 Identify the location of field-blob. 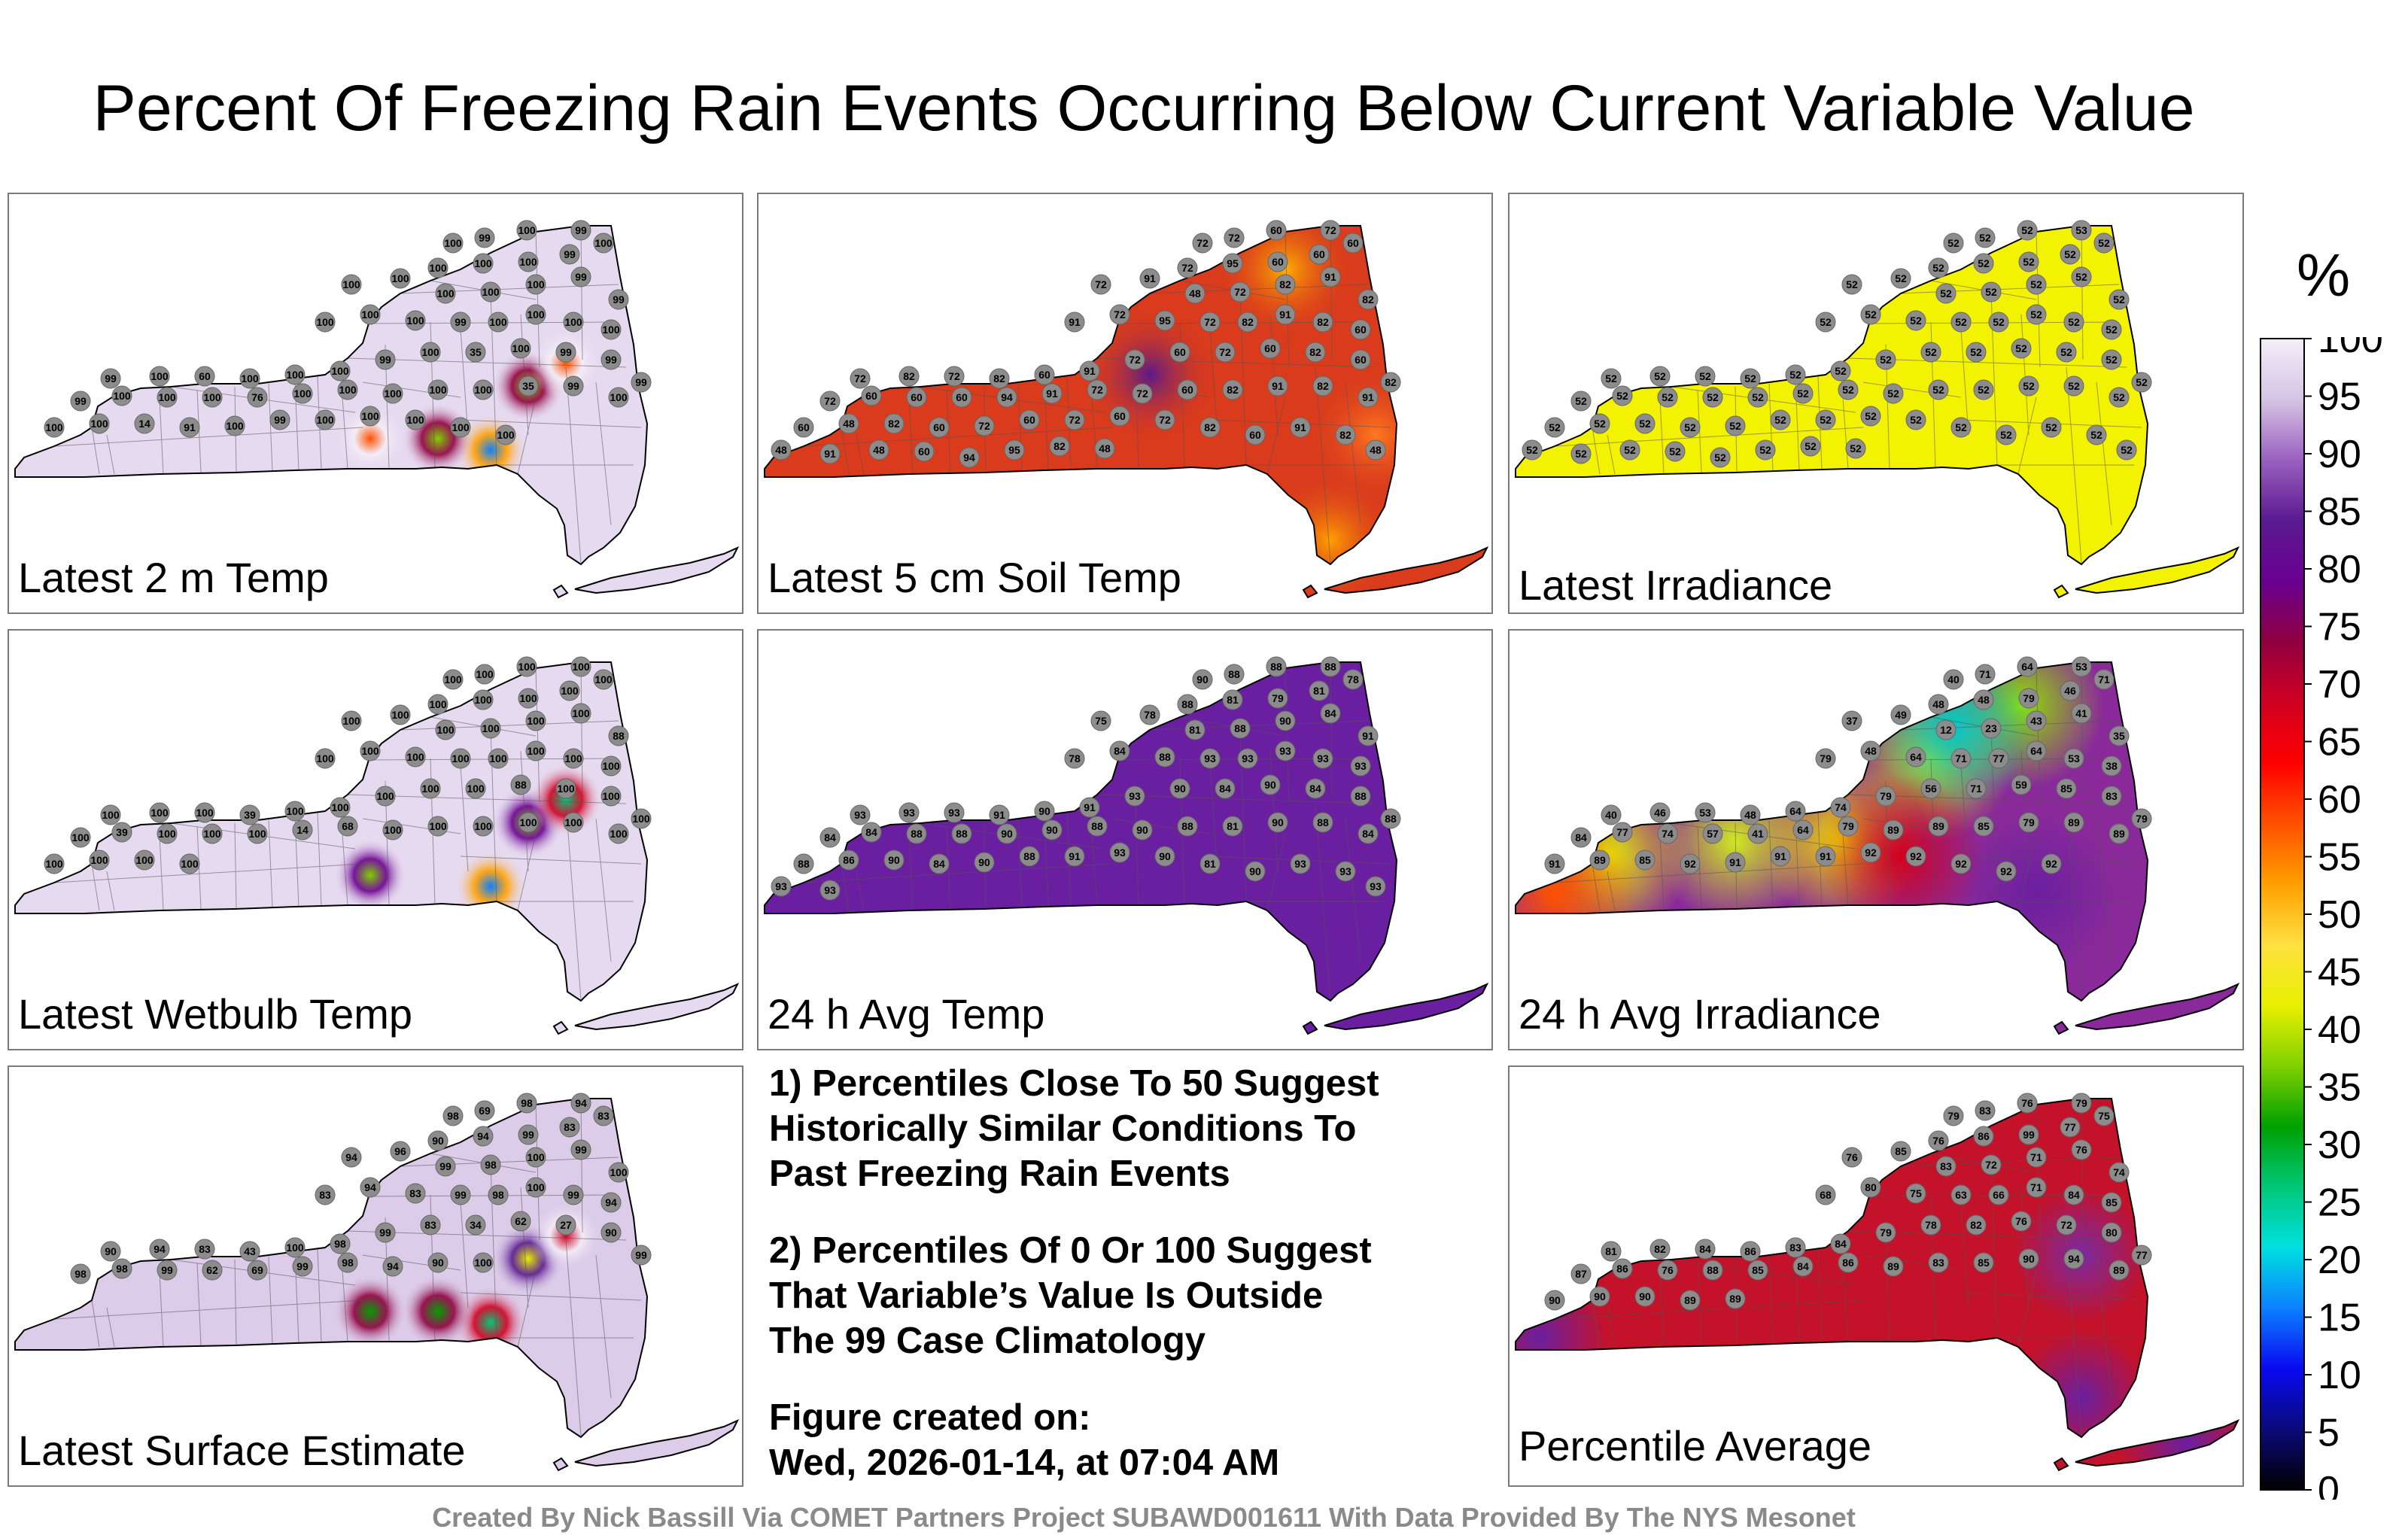
(2081, 1398).